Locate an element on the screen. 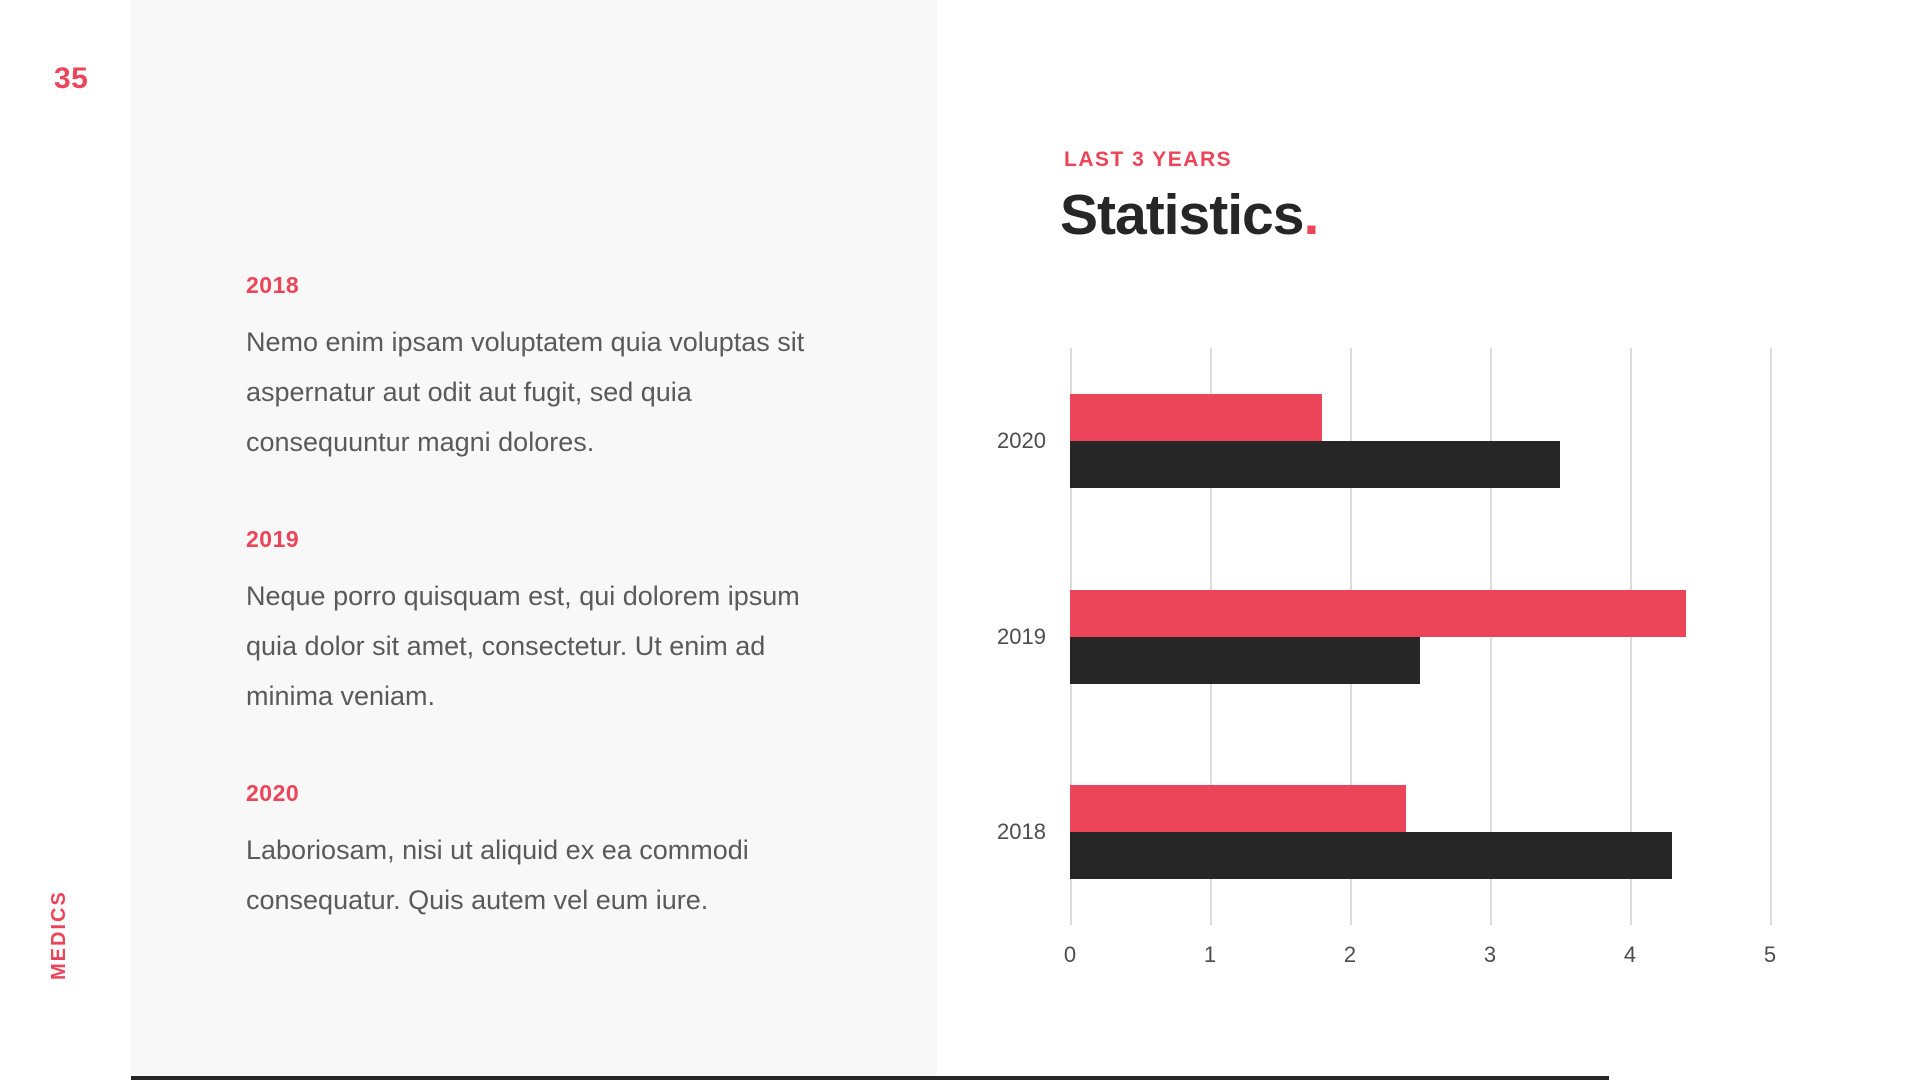  bar-base-2020 is located at coordinates (1315, 464).